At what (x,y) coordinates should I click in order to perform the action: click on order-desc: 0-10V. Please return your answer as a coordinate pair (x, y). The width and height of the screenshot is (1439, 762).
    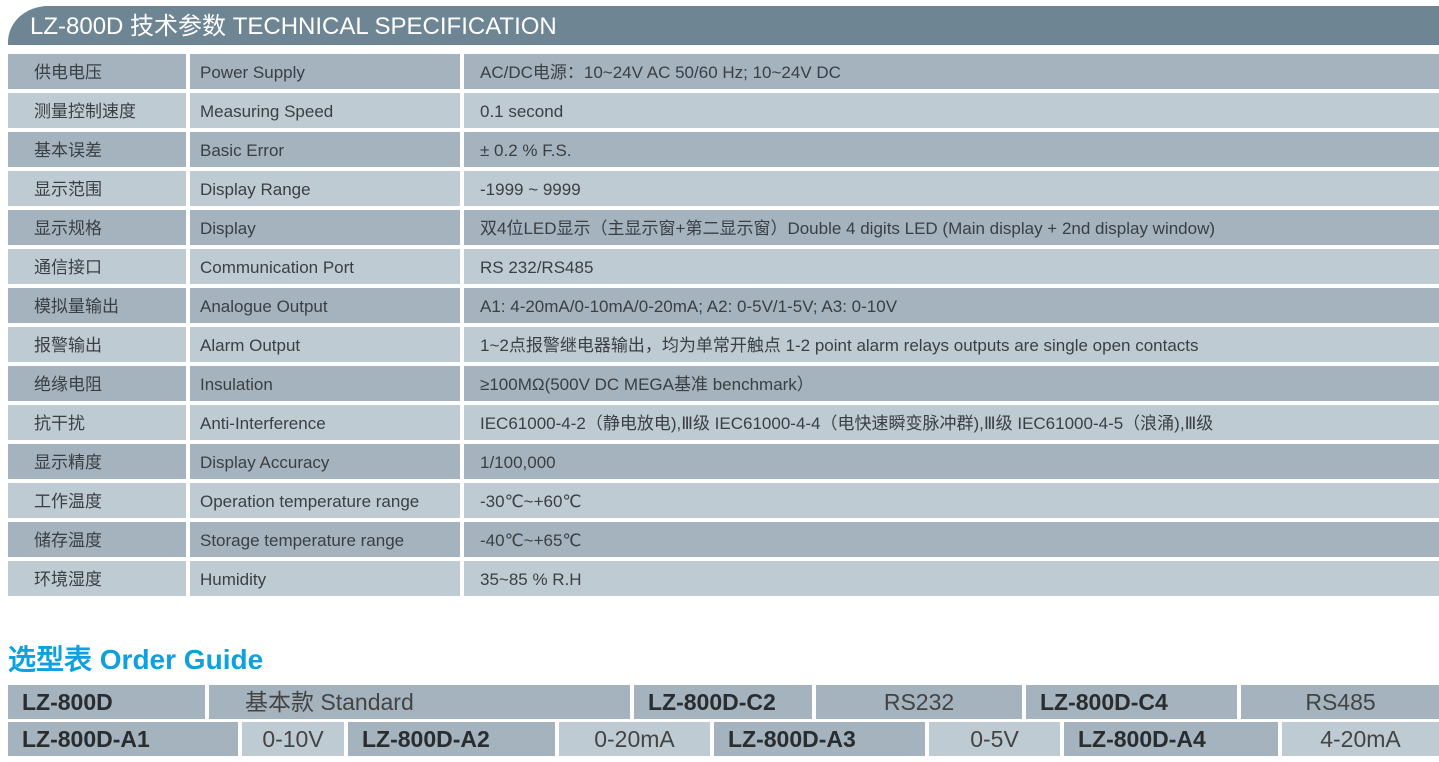
    Looking at the image, I should click on (293, 739).